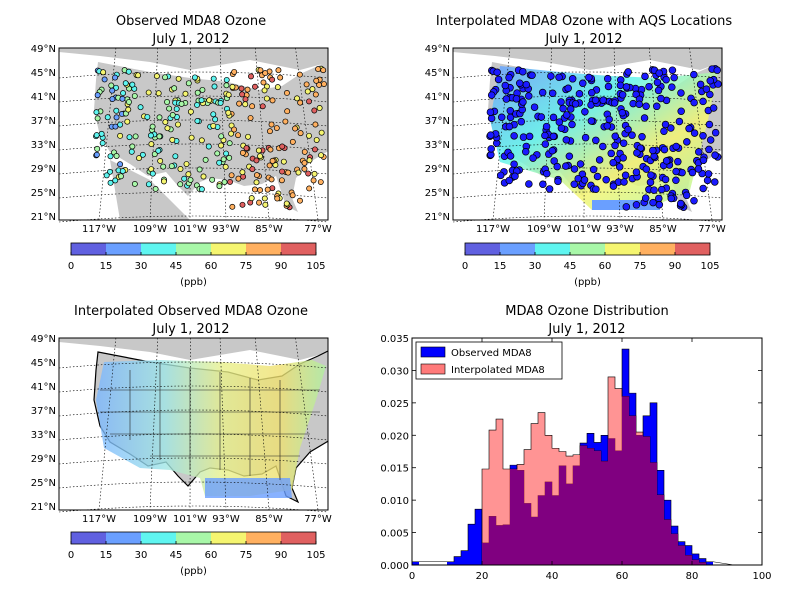 The height and width of the screenshot is (600, 800). What do you see at coordinates (207, 229) in the screenshot?
I see `longitude-labels: 117°W 109°W 101°W 93°W 85°W 77°W` at bounding box center [207, 229].